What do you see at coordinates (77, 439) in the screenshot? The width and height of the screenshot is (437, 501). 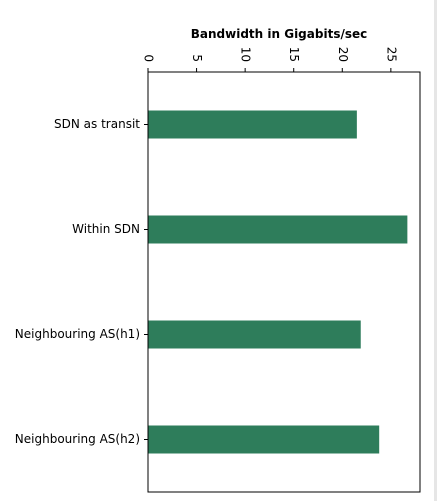 I see `category-label-3: Neighbouring AS(h2)` at bounding box center [77, 439].